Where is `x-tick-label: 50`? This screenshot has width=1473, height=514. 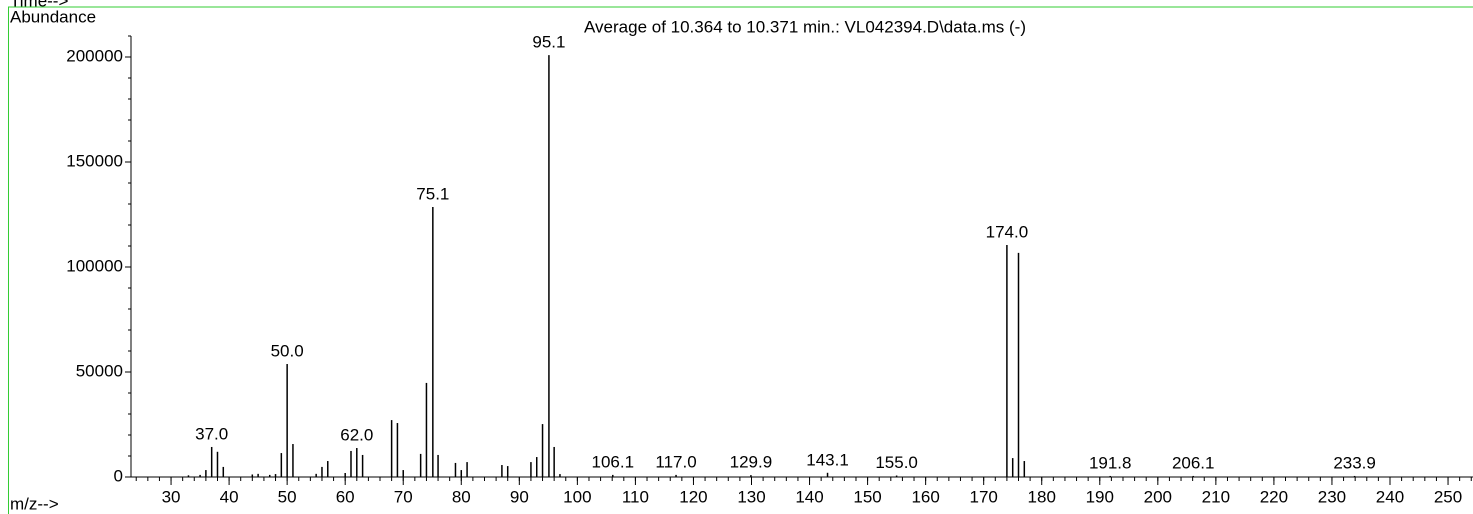
x-tick-label: 50 is located at coordinates (287, 496).